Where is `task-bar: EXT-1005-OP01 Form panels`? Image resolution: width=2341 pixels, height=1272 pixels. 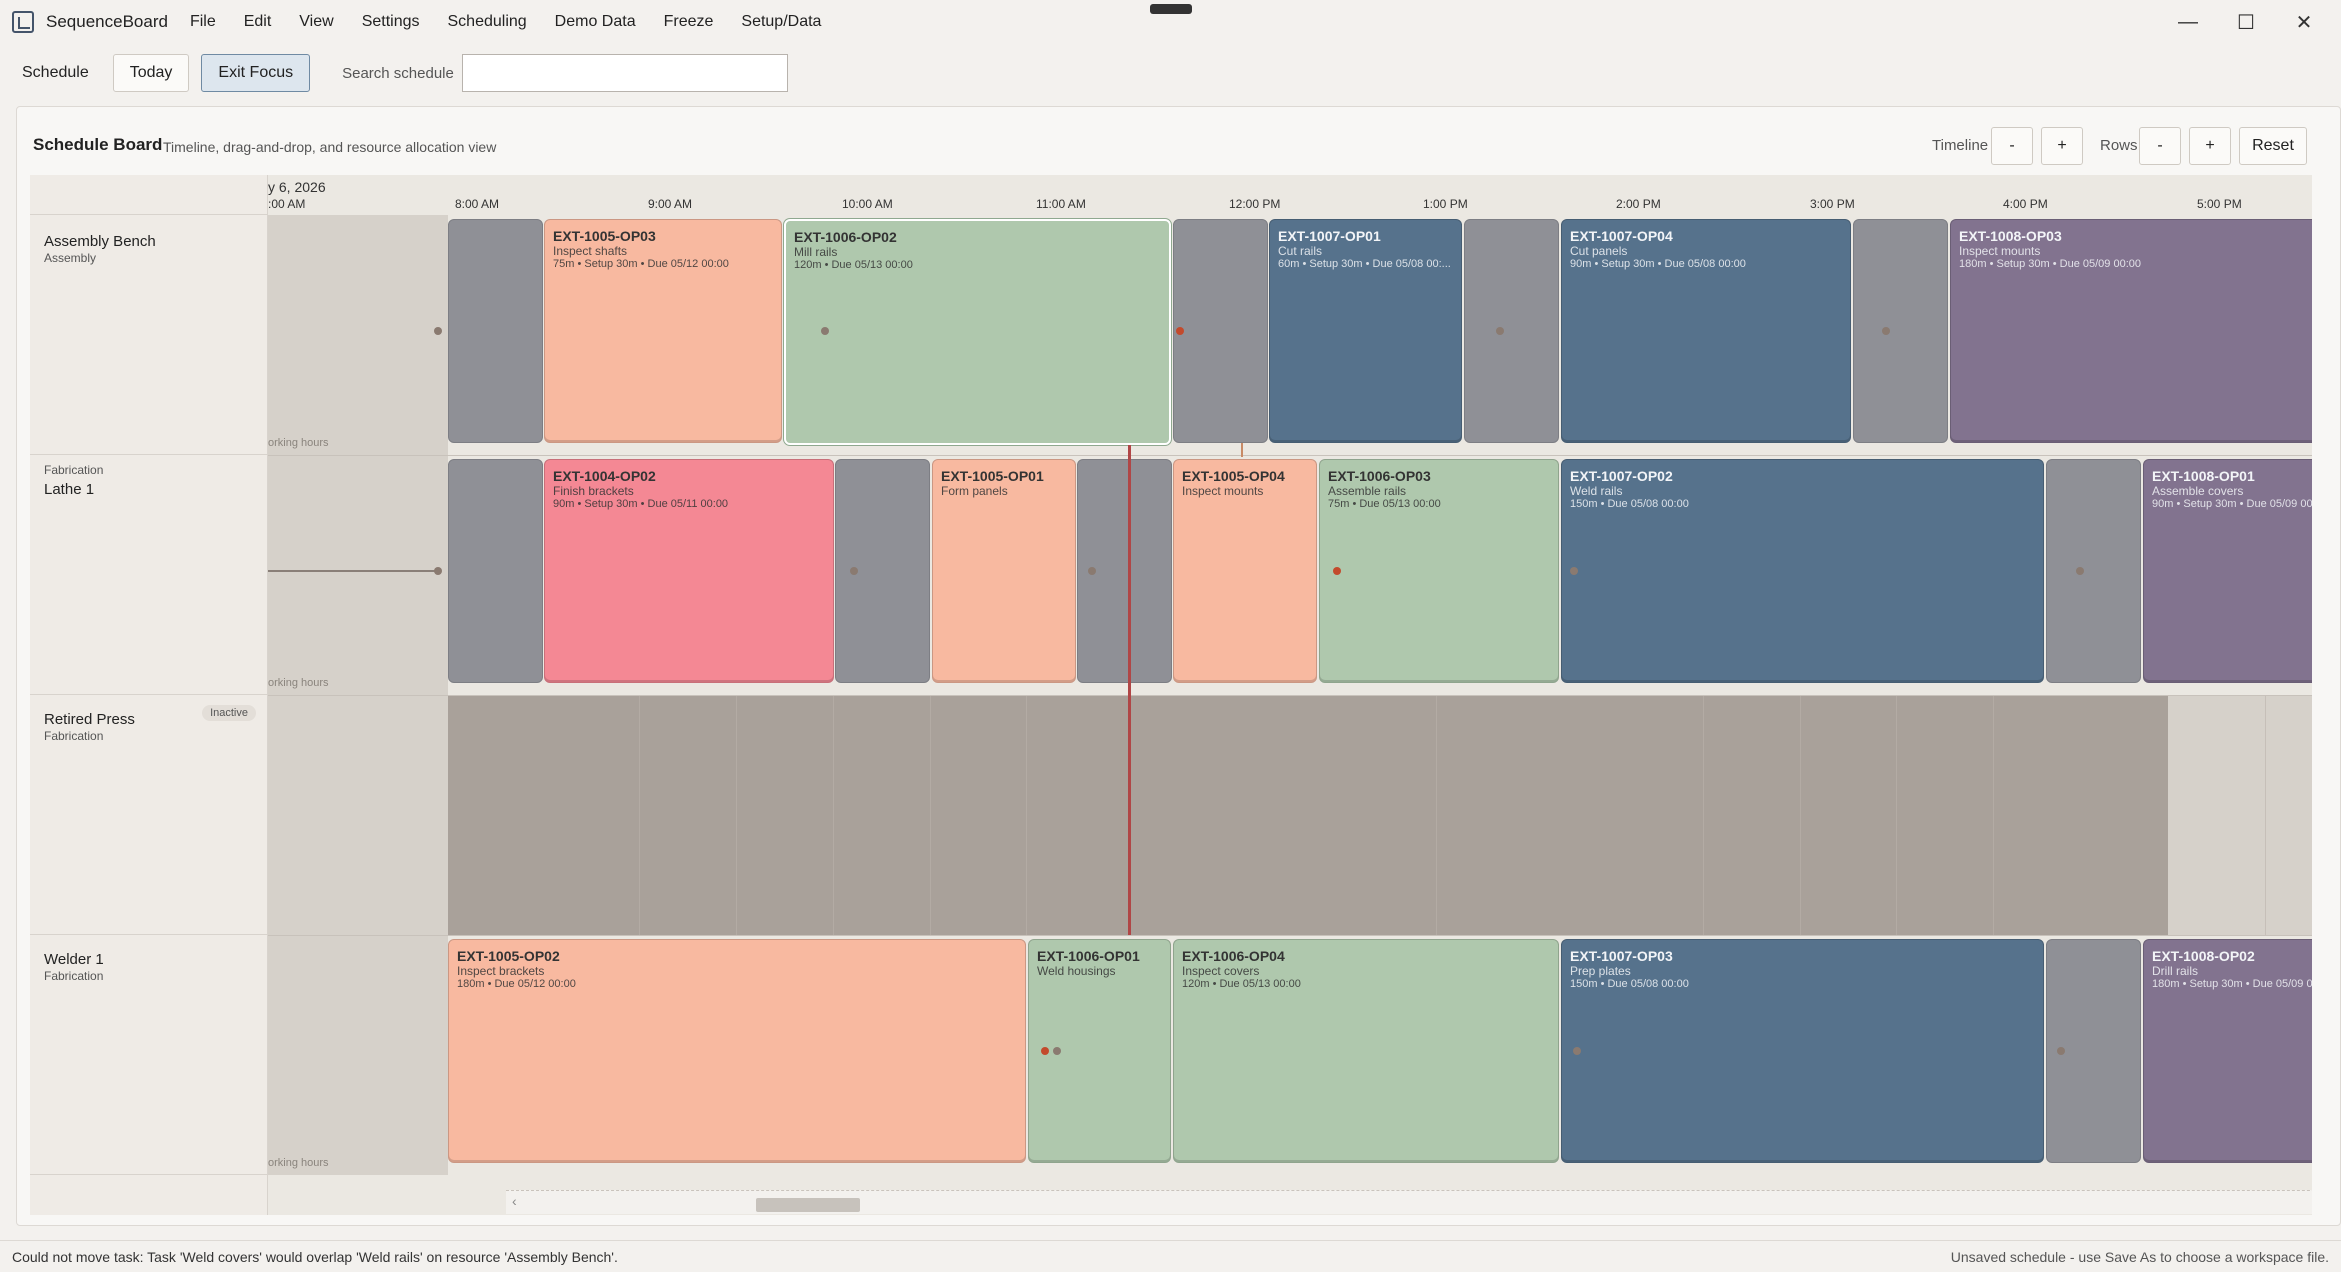 task-bar: EXT-1005-OP01 Form panels is located at coordinates (1004, 571).